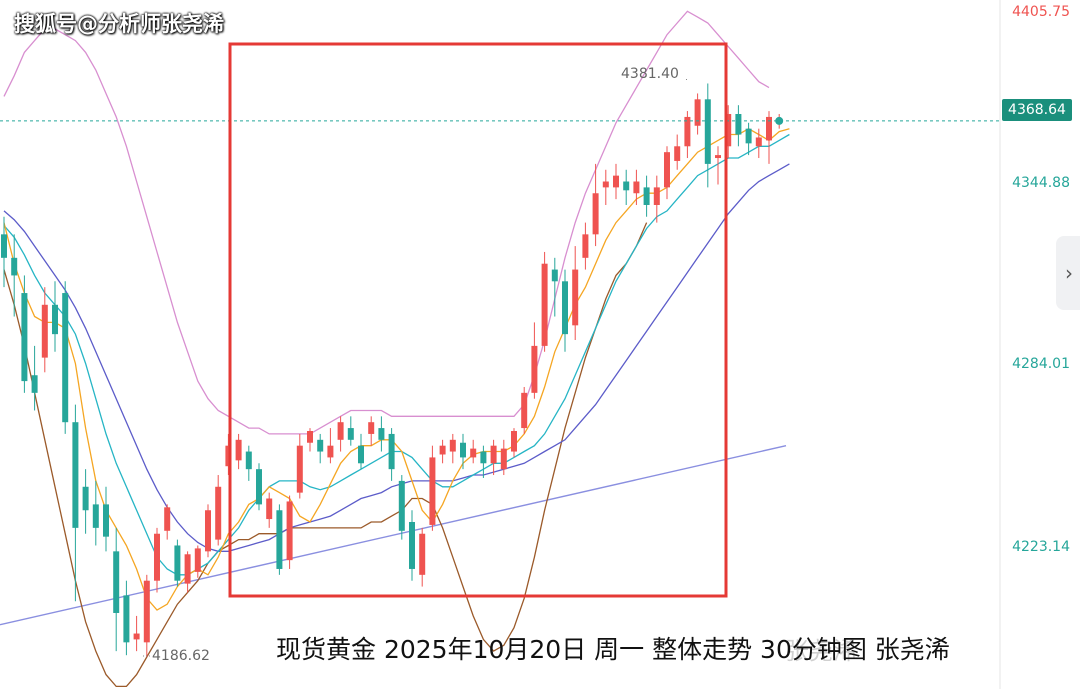  I want to click on y-tick-4: 4223.14, so click(1041, 547).